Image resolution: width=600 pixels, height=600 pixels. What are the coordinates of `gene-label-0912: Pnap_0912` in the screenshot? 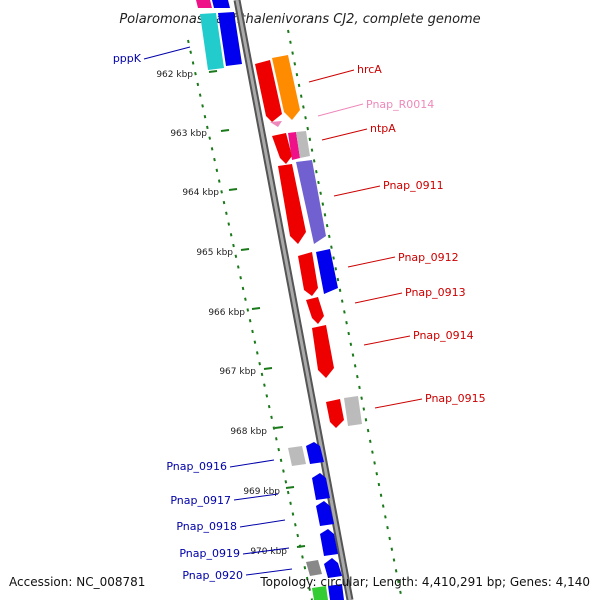 It's located at (428, 257).